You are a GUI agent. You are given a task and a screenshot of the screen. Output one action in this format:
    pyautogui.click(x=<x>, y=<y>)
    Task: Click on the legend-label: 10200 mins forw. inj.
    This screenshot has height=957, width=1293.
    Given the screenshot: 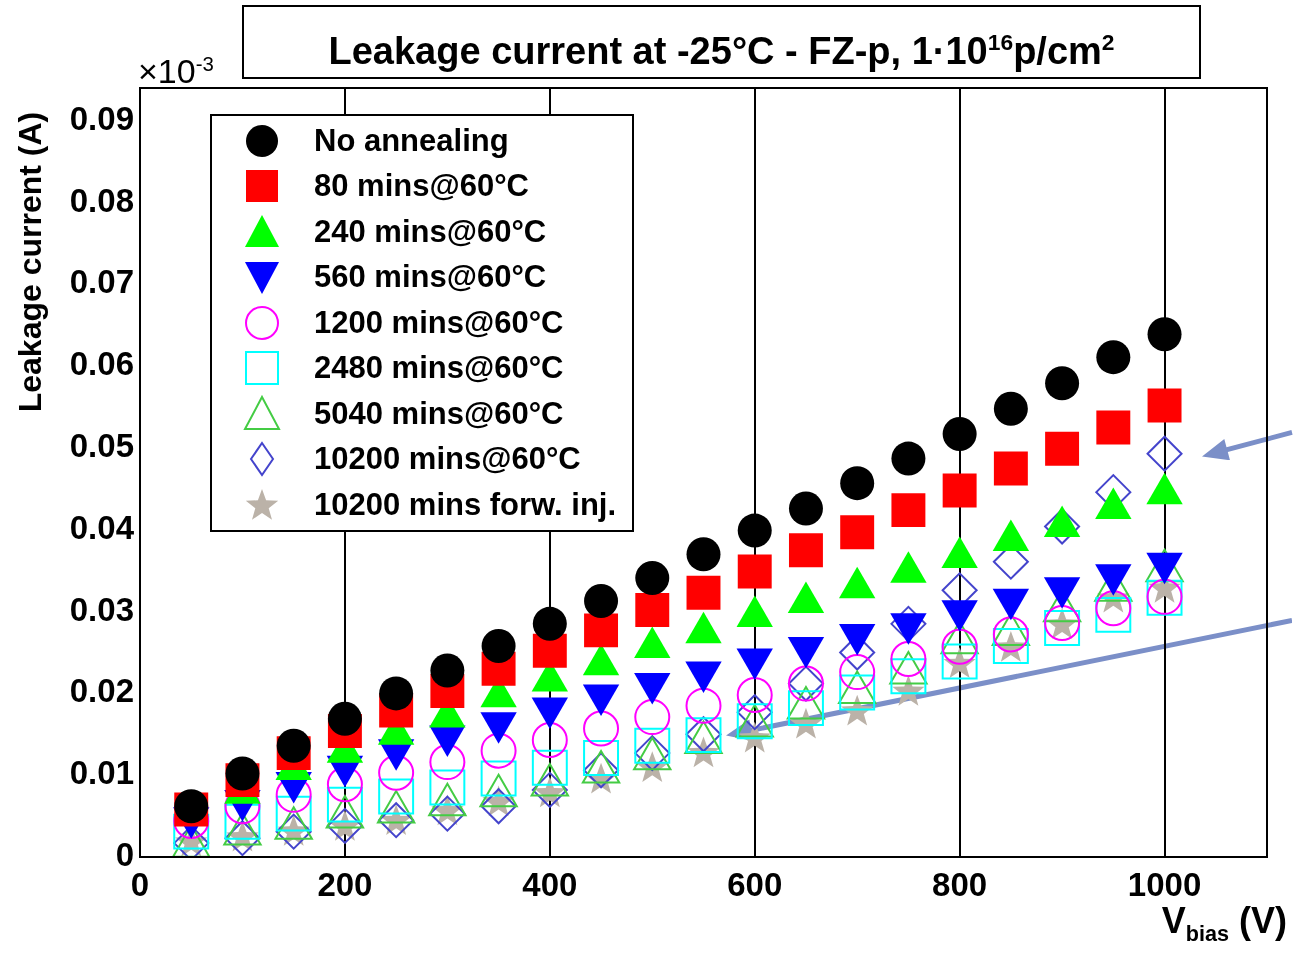 What is the action you would take?
    pyautogui.click(x=465, y=504)
    